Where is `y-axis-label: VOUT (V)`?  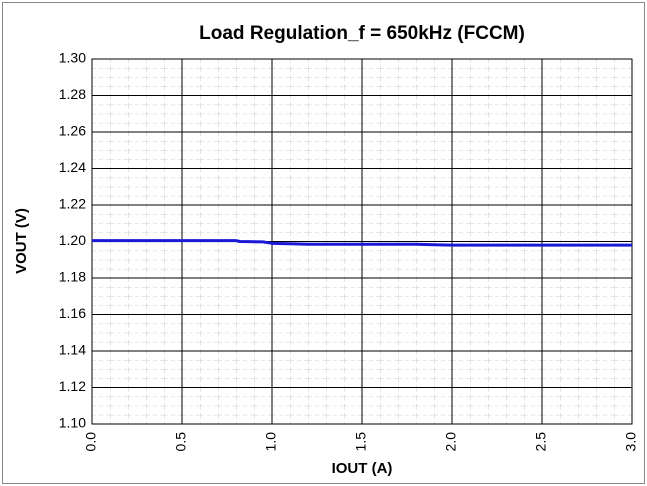
y-axis-label: VOUT (V) is located at coordinates (21, 241).